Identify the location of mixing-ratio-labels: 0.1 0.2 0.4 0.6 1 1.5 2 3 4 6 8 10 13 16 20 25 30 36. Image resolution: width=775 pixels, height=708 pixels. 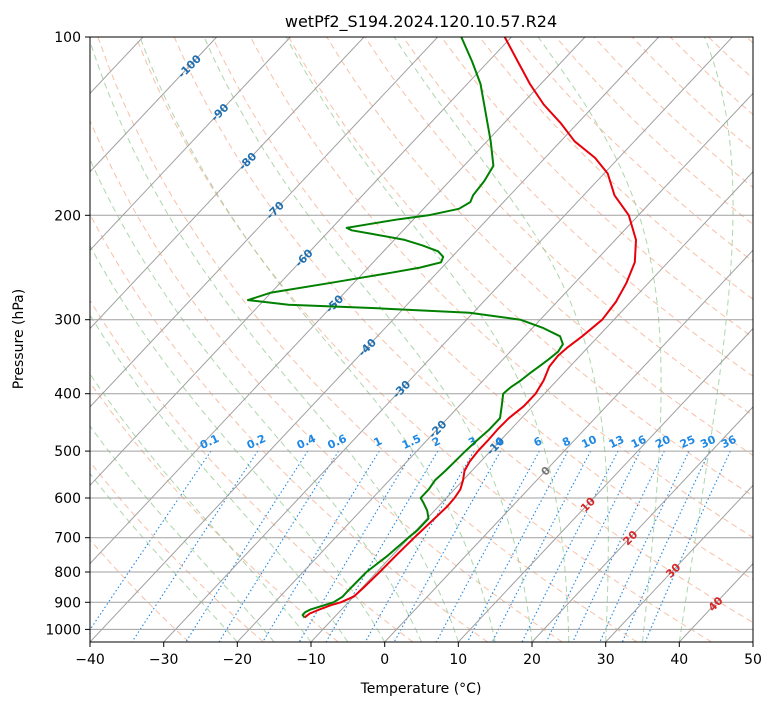
(468, 442).